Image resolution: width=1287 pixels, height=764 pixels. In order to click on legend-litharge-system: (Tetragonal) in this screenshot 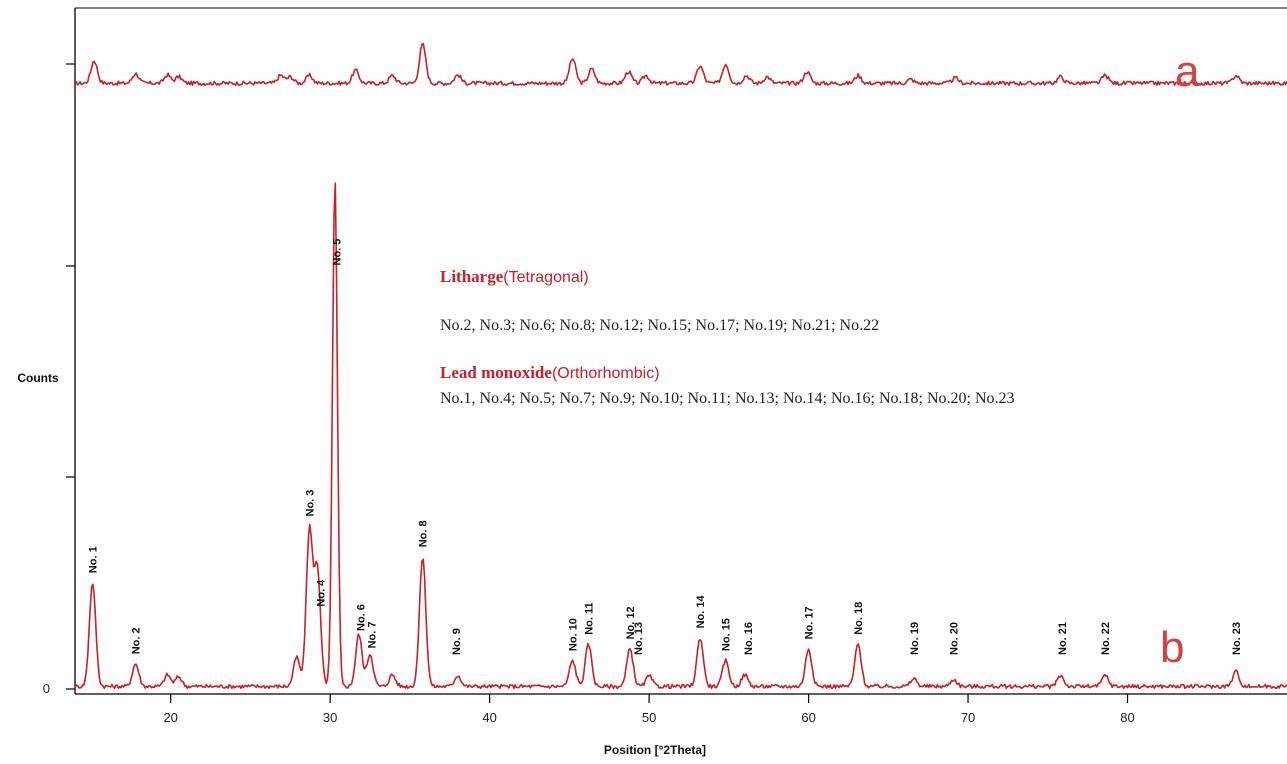, I will do `click(545, 277)`.